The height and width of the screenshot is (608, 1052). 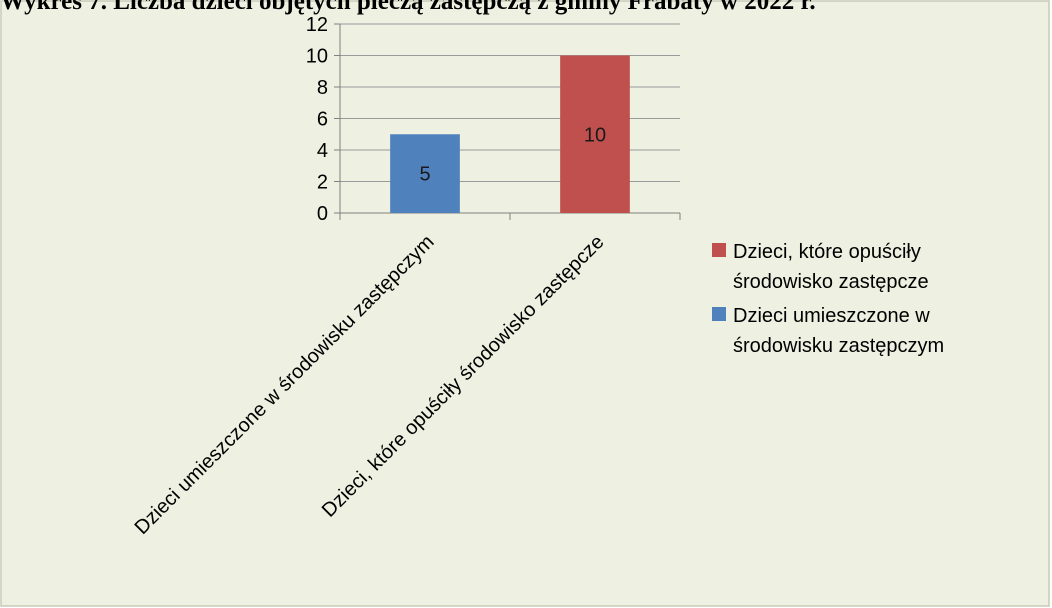 What do you see at coordinates (317, 25) in the screenshot?
I see `y-tick-label: 12` at bounding box center [317, 25].